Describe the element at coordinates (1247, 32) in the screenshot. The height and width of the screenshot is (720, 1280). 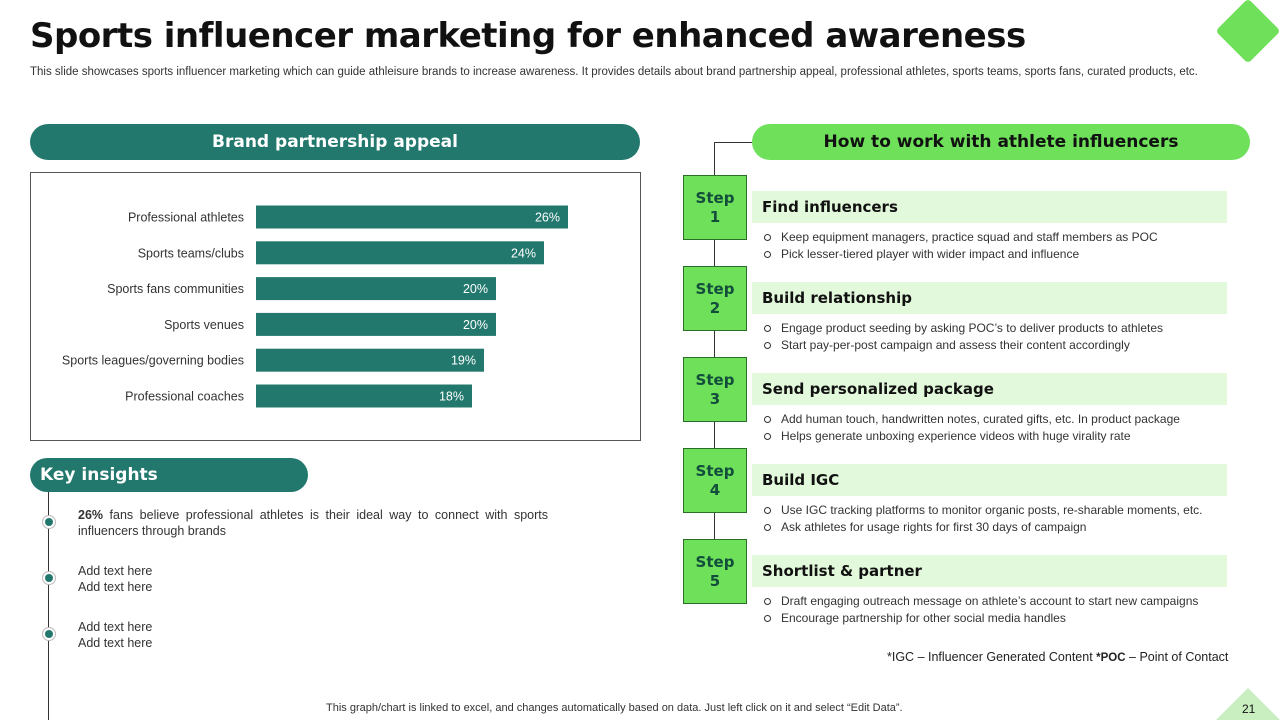
I see `corner-diamond-decoration` at that location.